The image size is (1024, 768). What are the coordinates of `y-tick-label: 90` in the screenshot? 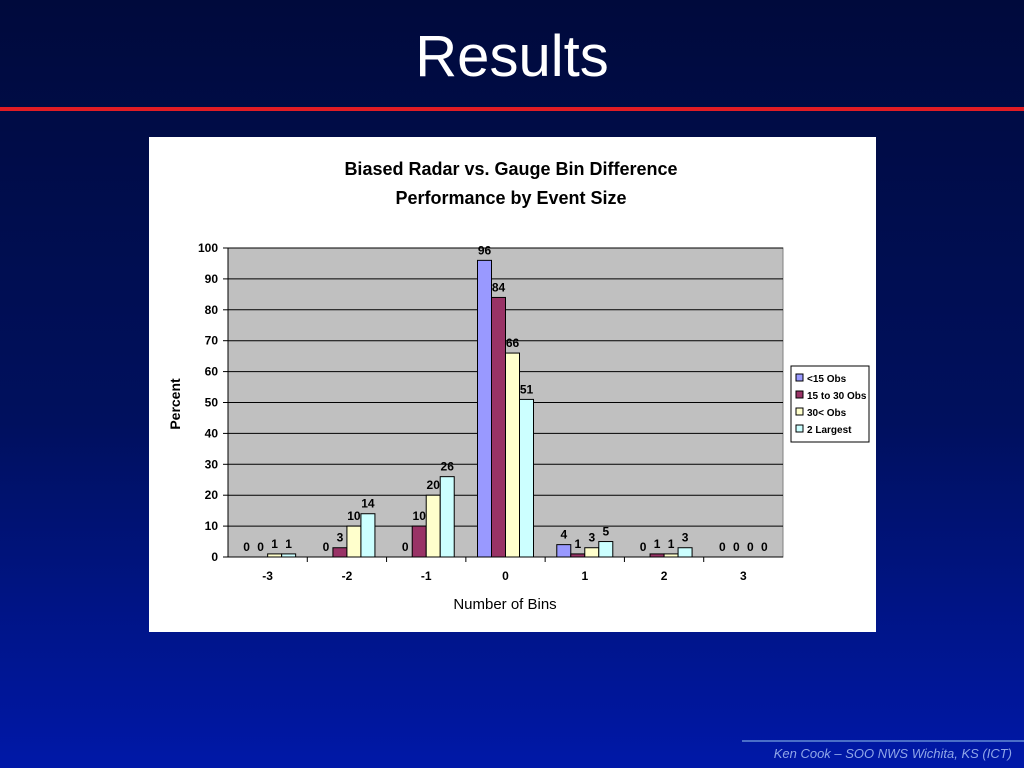 It's located at (212, 279).